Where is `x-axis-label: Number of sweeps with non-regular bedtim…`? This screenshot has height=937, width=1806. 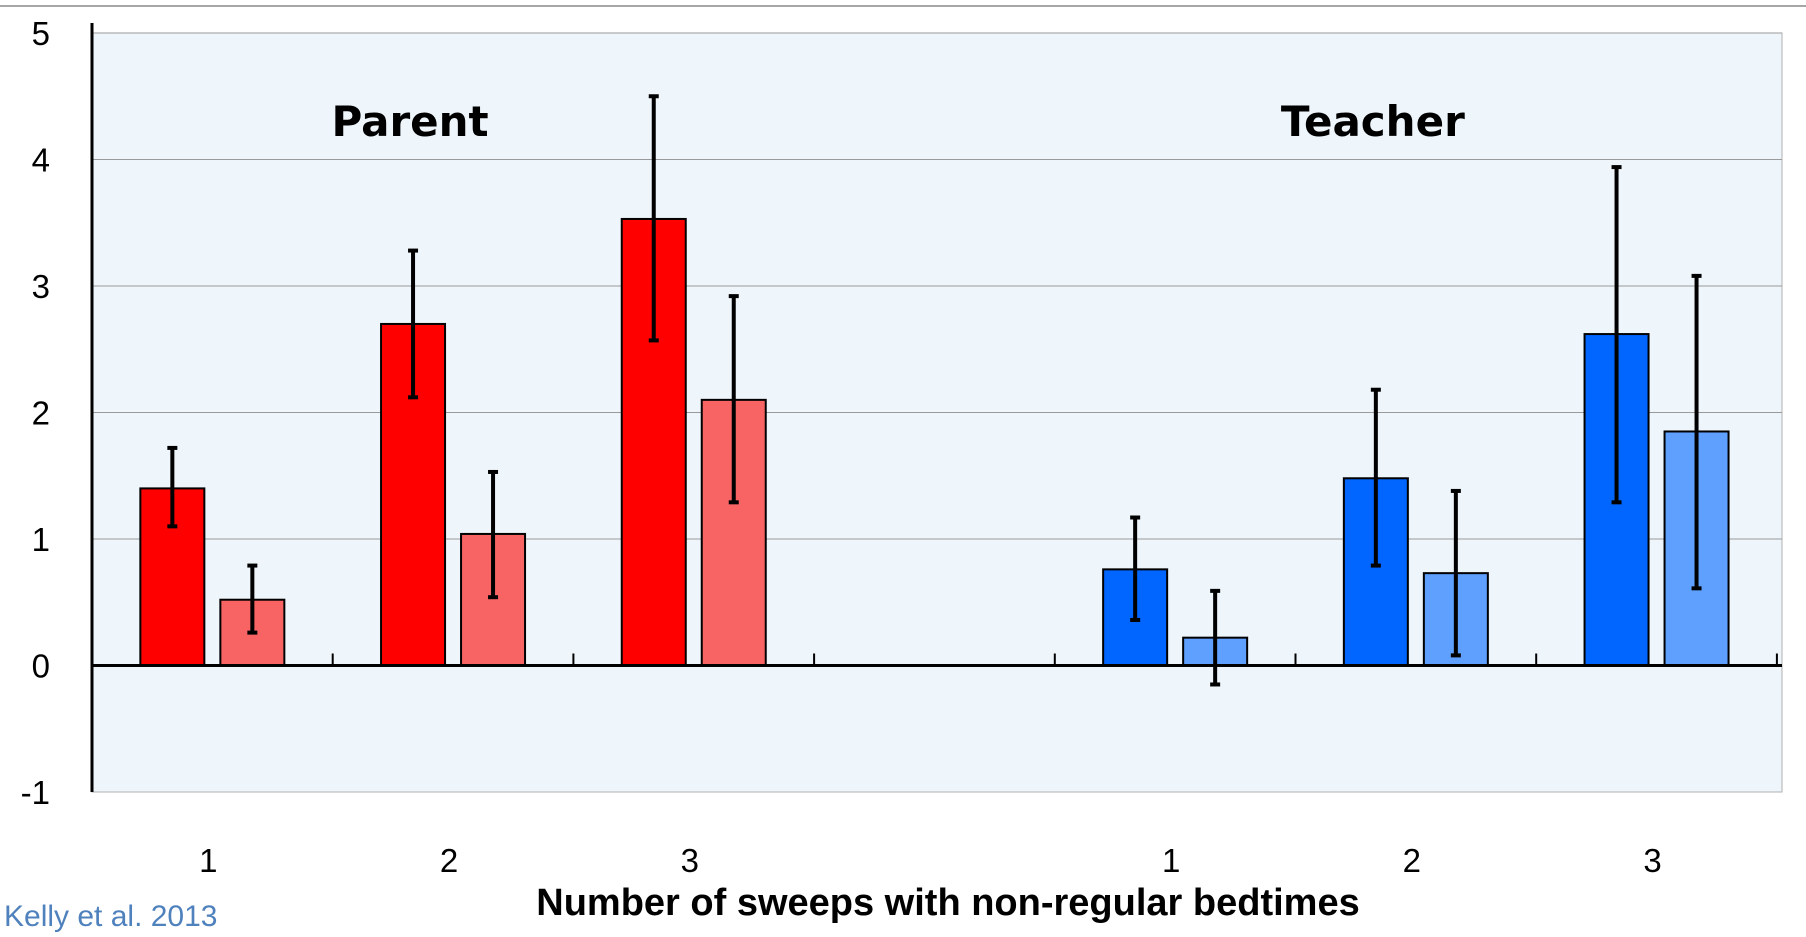 x-axis-label: Number of sweeps with non-regular bedtim… is located at coordinates (948, 903).